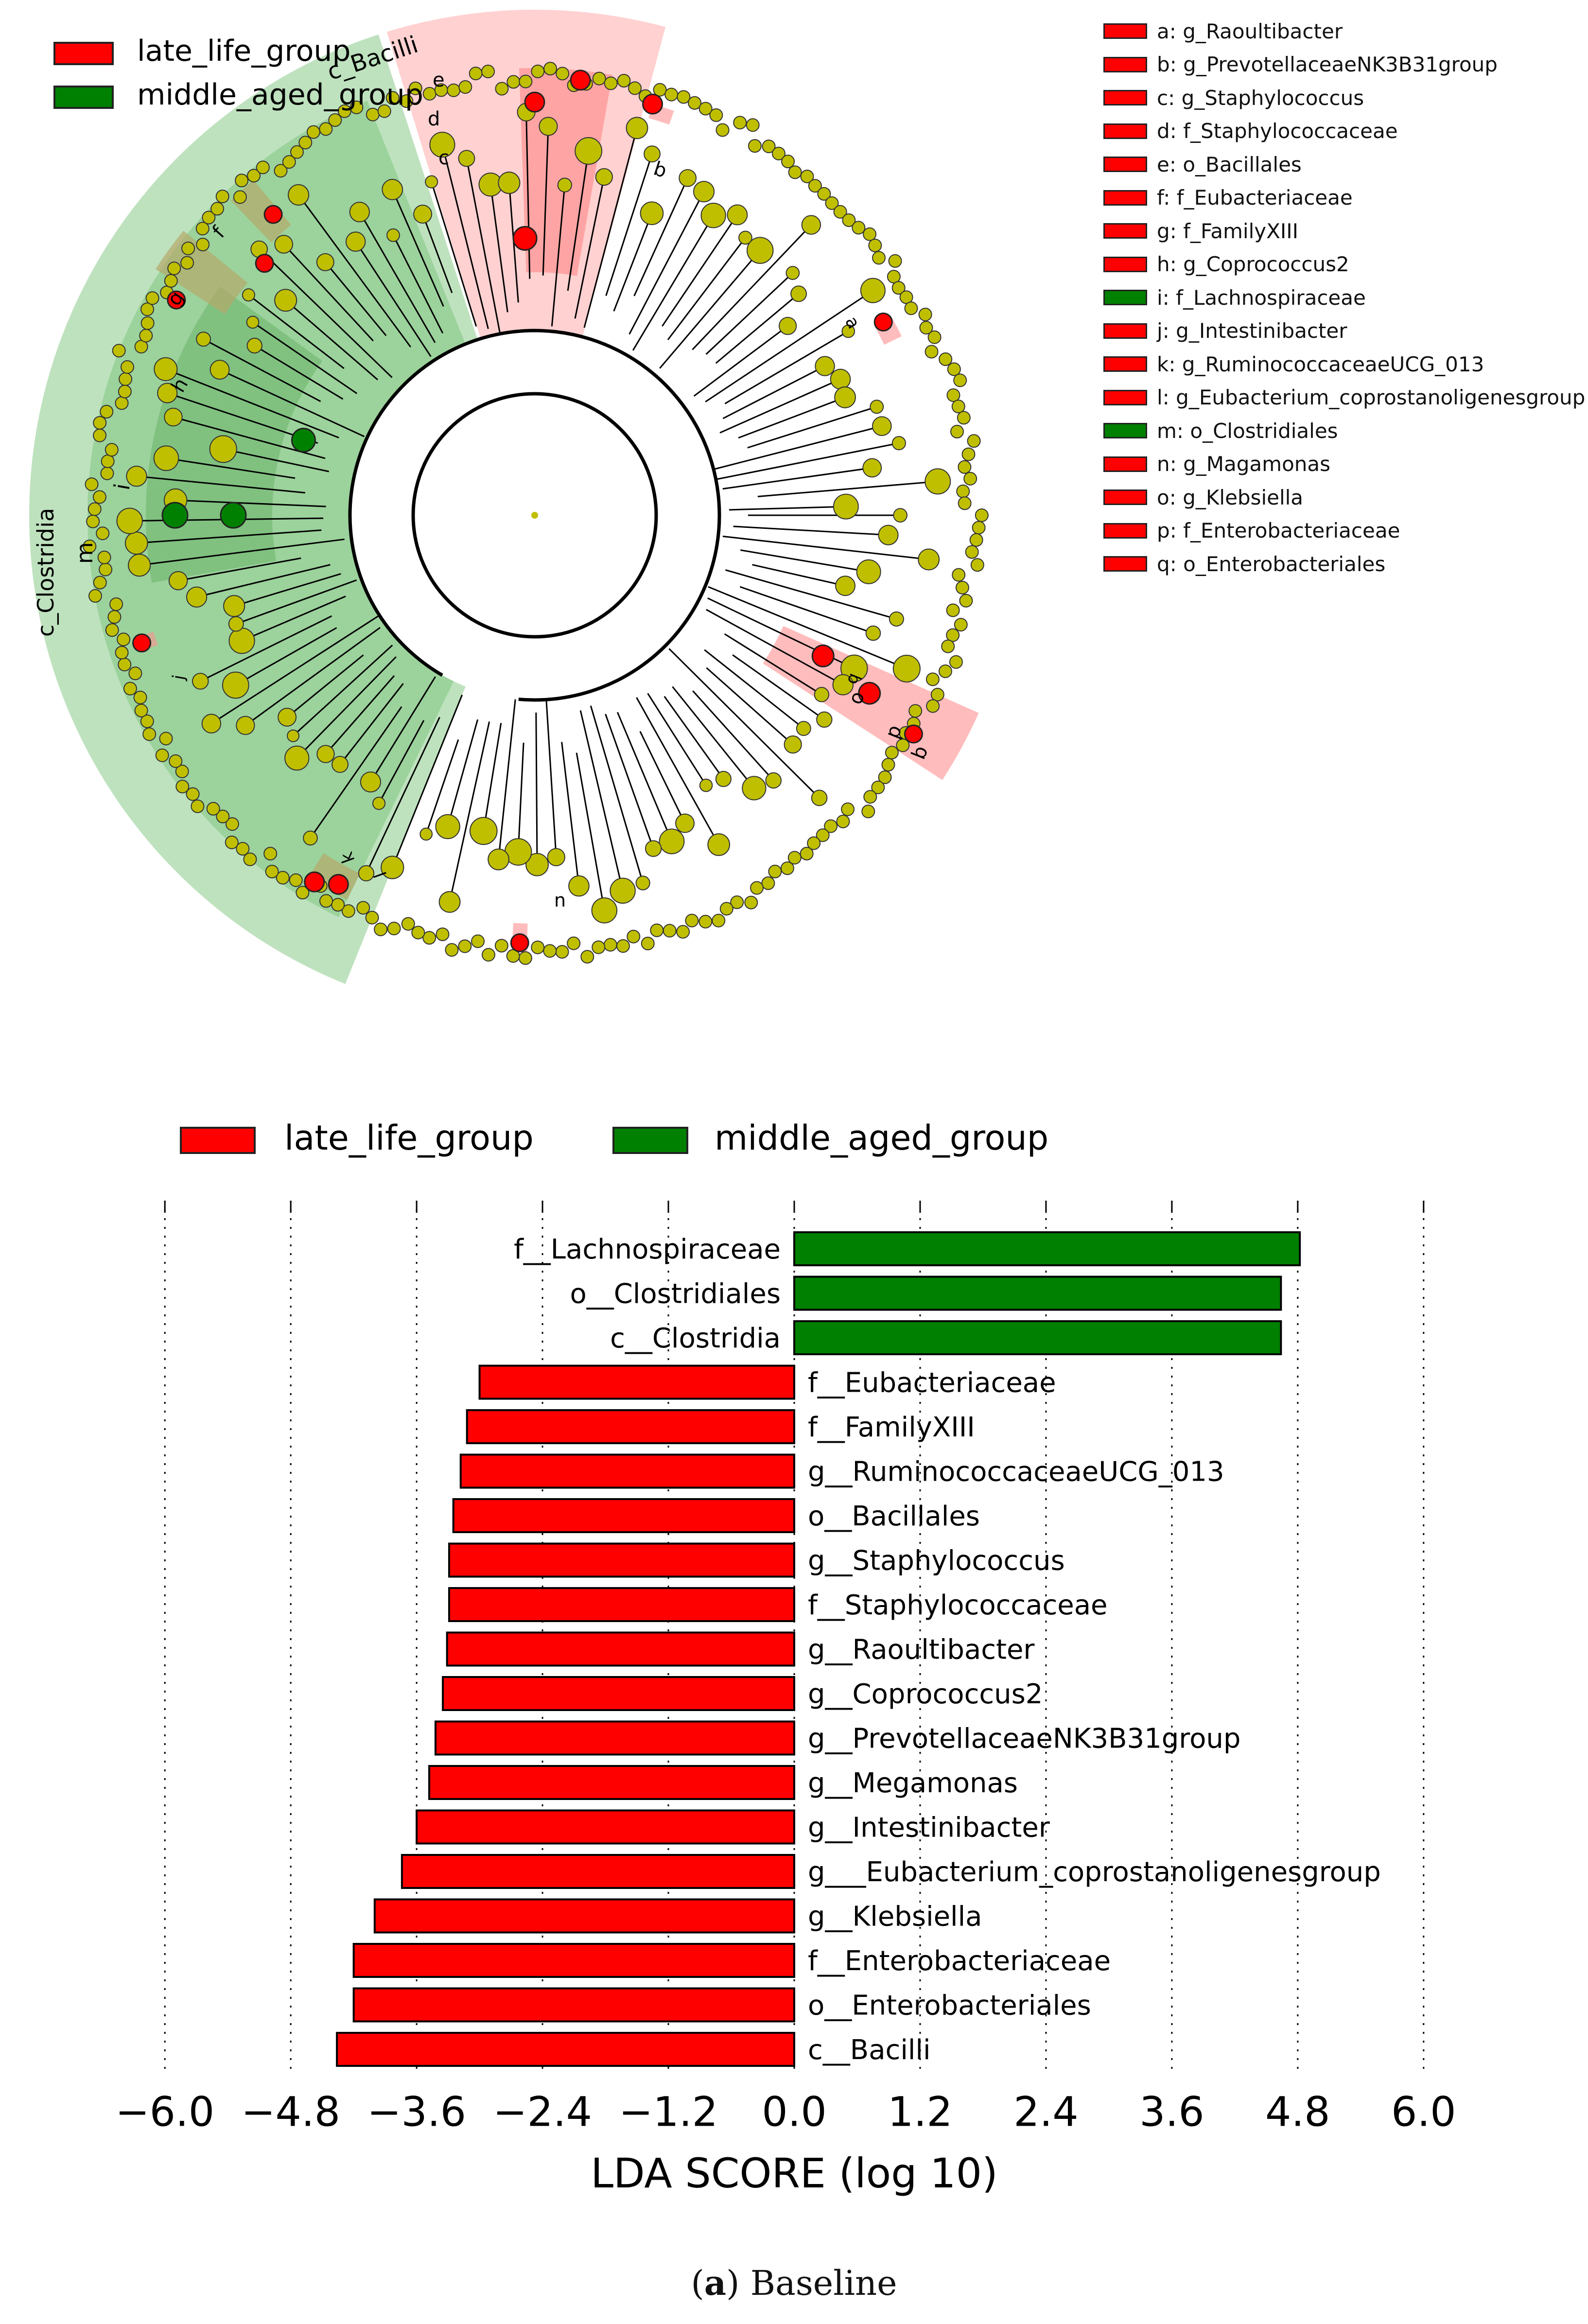 The image size is (1588, 2324). Describe the element at coordinates (1344, 431) in the screenshot. I see `key-item: m: o_Clostridiales` at that location.